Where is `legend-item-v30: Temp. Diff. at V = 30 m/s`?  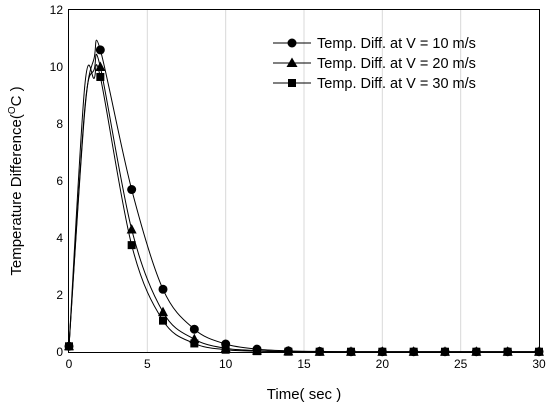
legend-item-v30: Temp. Diff. at V = 30 m/s is located at coordinates (374, 84).